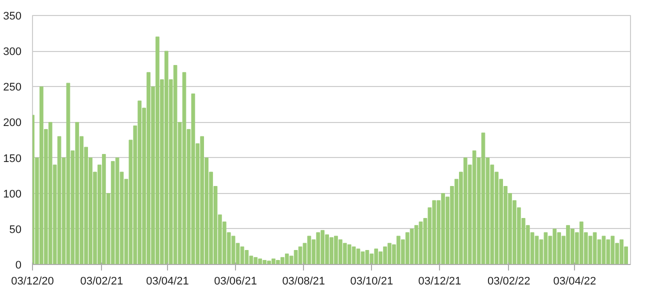  What do you see at coordinates (304, 282) in the screenshot?
I see `x-tick-label: 03/08/21` at bounding box center [304, 282].